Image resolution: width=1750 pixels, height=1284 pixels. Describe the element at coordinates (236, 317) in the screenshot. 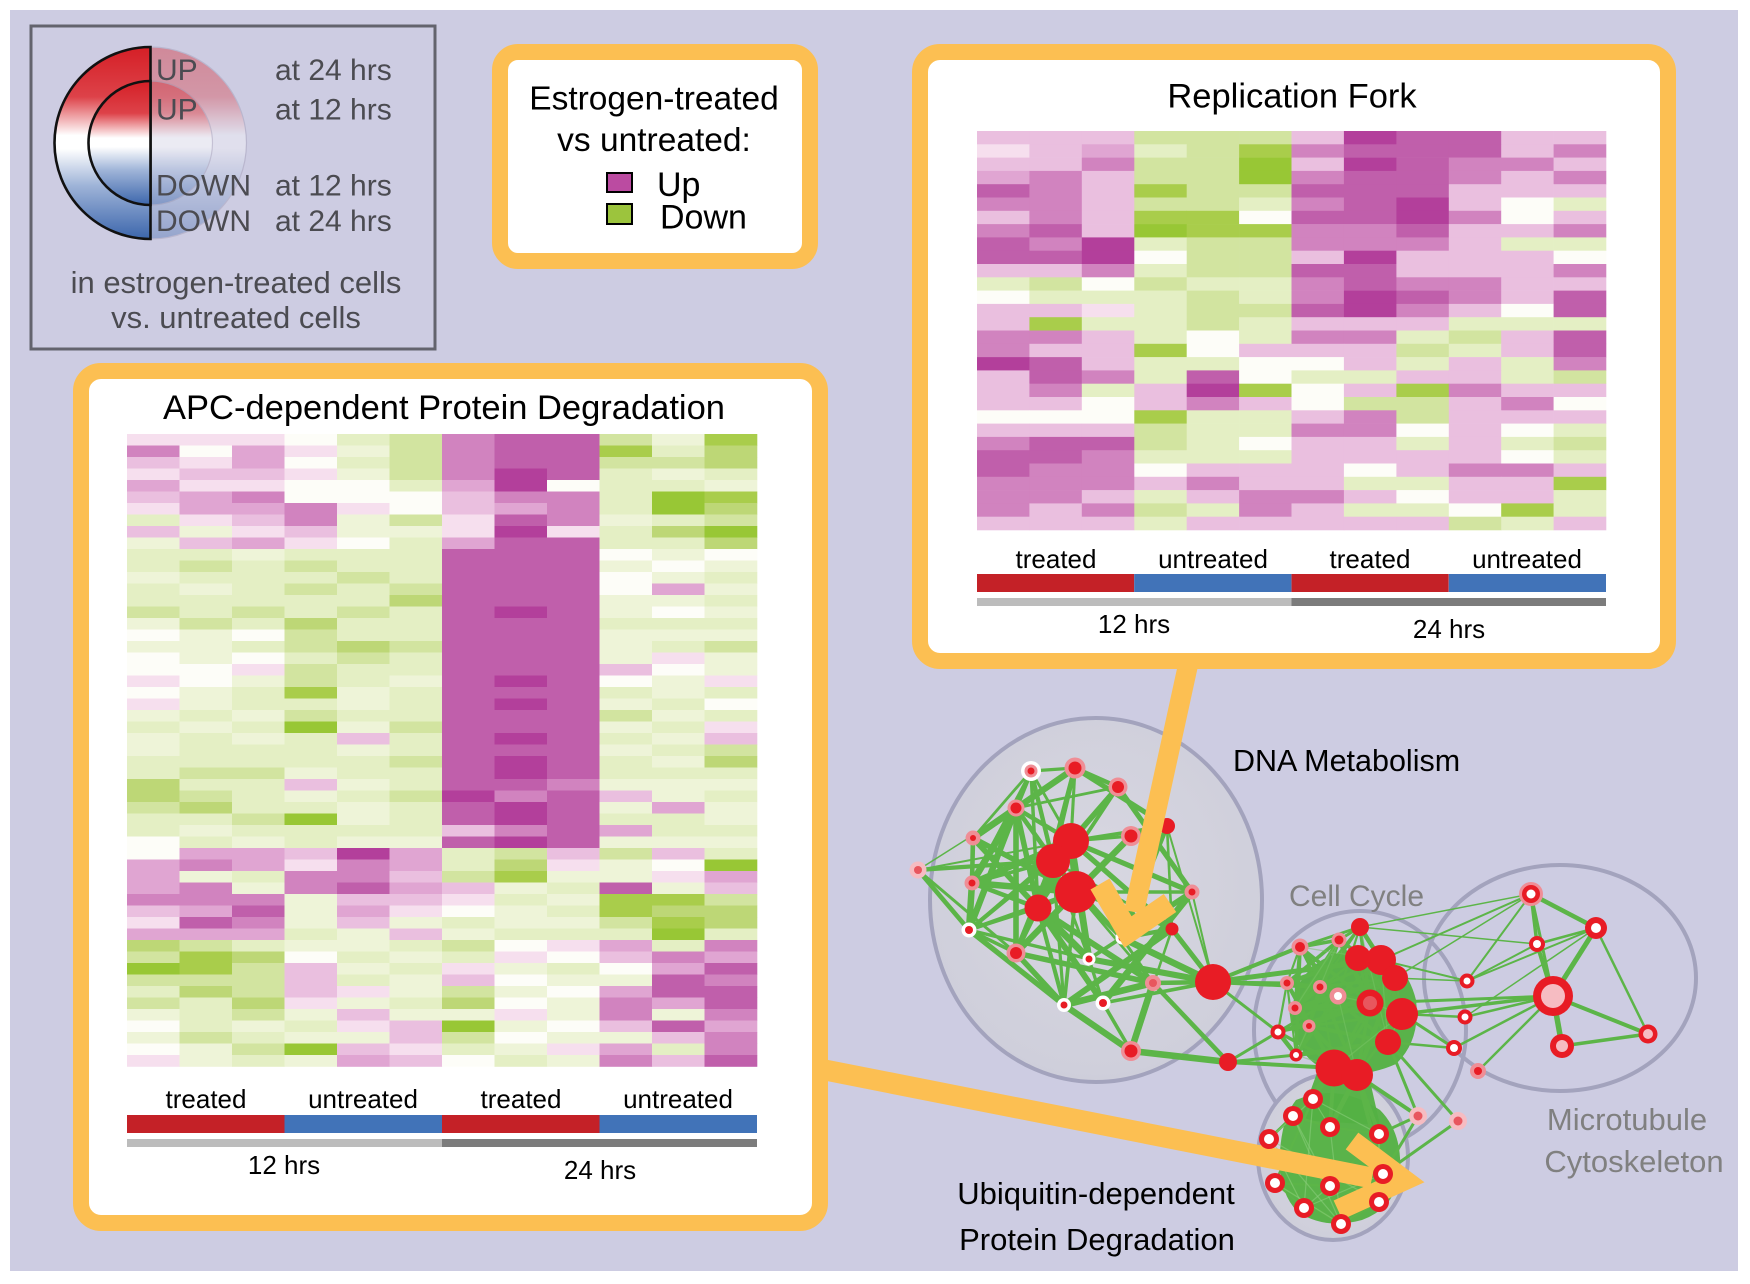

I see `svg-text: vs. untreated cells` at that location.